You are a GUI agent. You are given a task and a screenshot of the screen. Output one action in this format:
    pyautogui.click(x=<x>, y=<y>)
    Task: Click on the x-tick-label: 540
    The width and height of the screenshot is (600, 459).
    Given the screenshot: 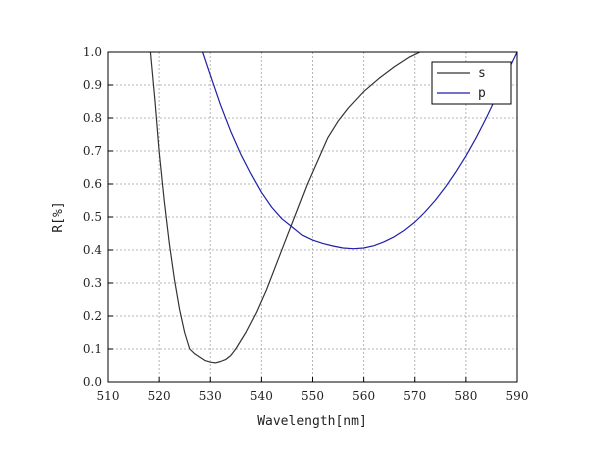 What is the action you would take?
    pyautogui.click(x=261, y=396)
    